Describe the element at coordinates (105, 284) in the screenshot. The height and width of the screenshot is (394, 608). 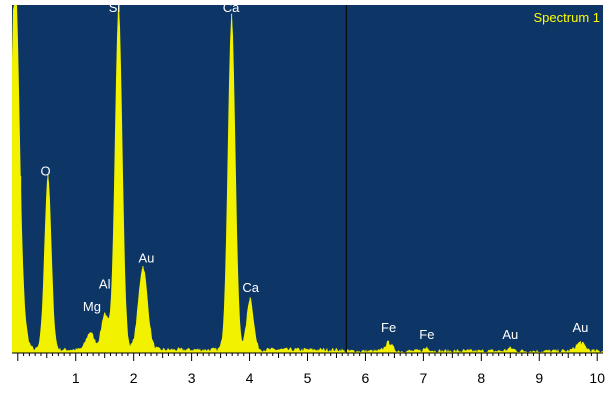
I see `peak-label-al: Al` at that location.